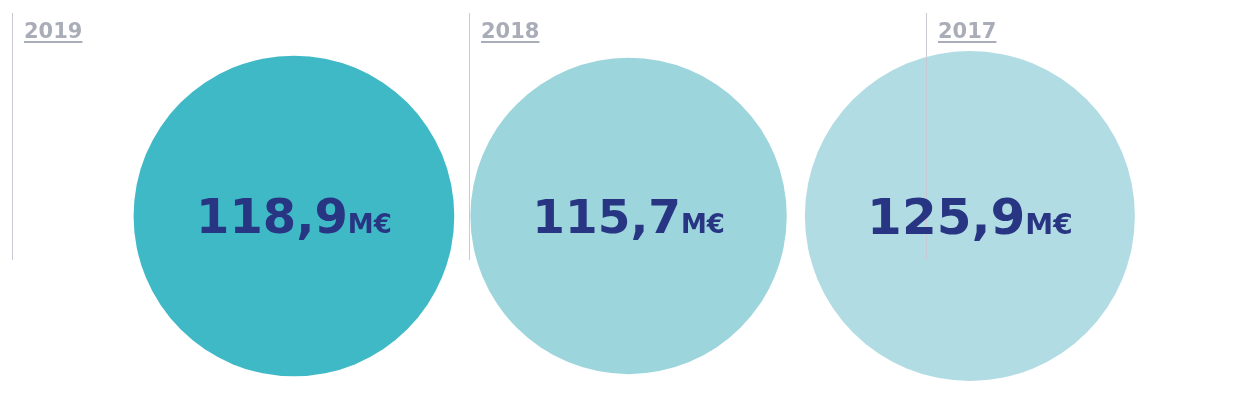 The height and width of the screenshot is (410, 1257). Describe the element at coordinates (53, 31) in the screenshot. I see `category-label: 2019` at that location.